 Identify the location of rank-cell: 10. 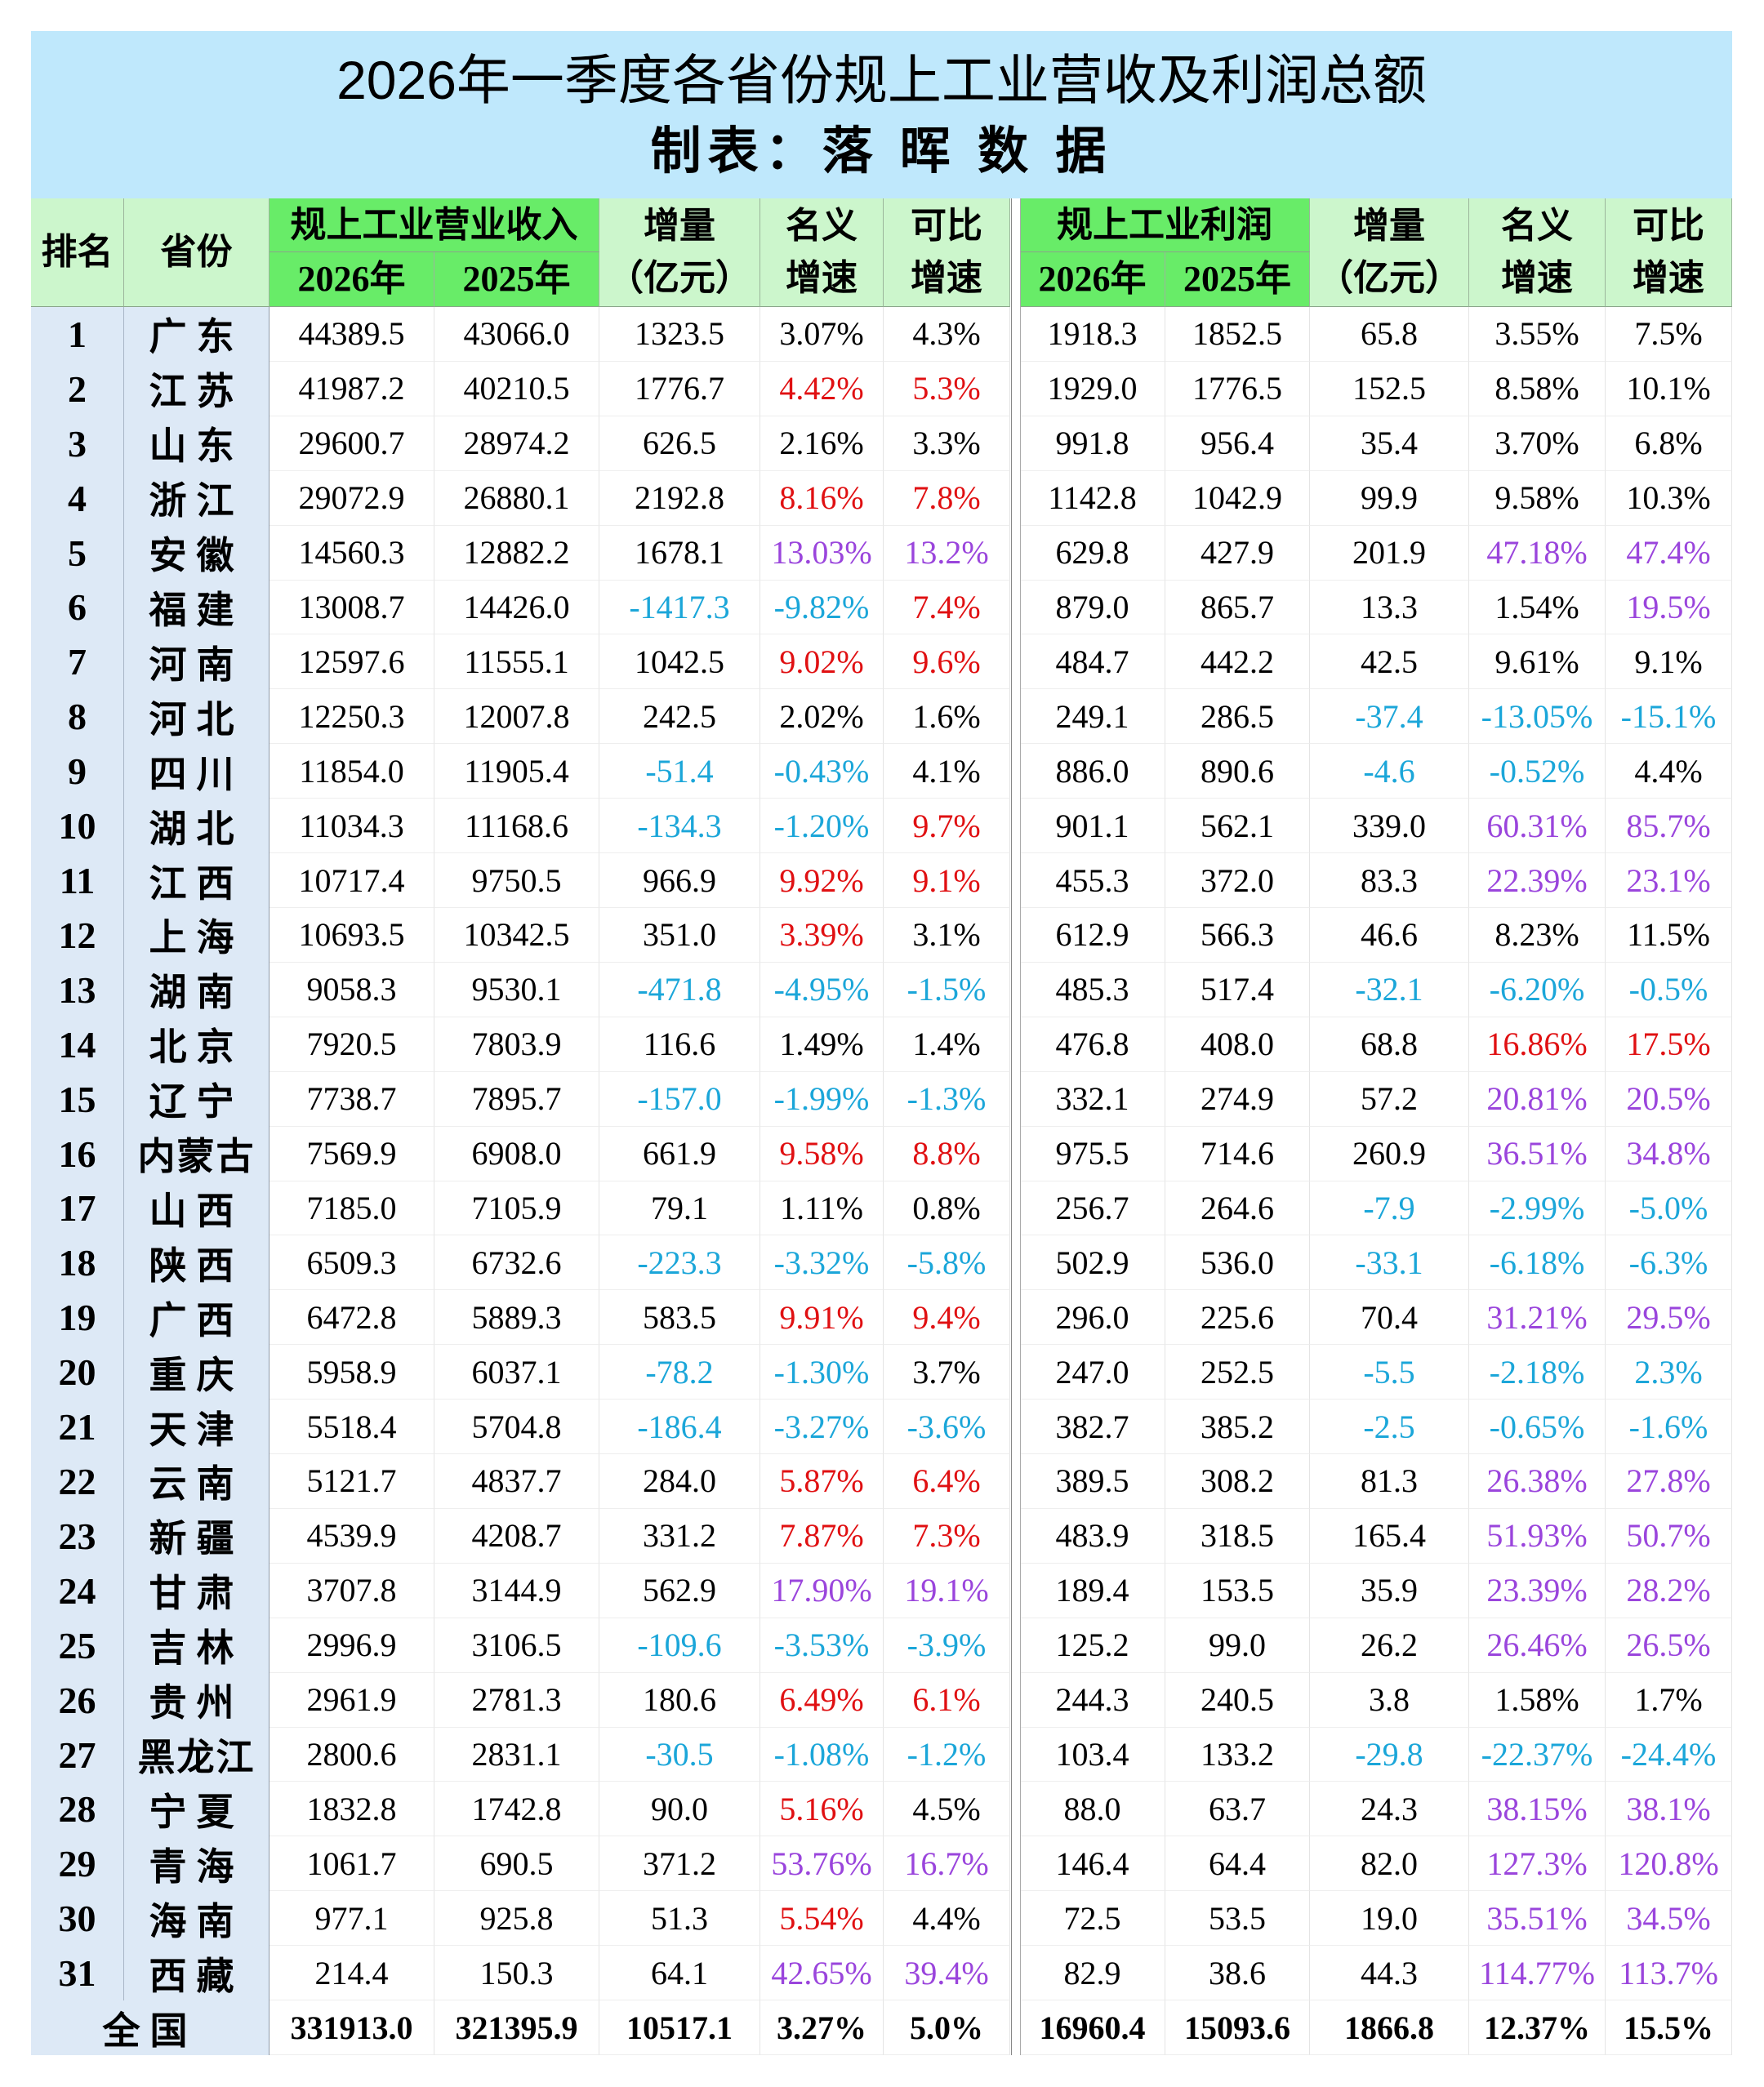
(77, 826).